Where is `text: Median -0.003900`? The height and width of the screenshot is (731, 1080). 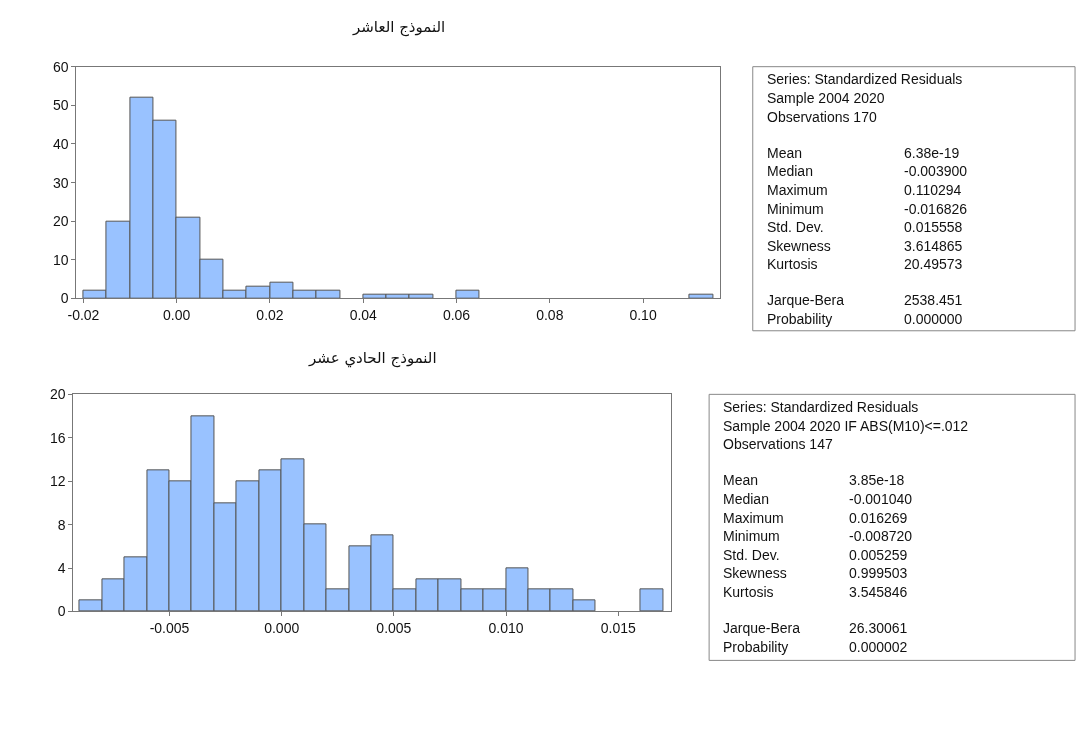 text: Median -0.003900 is located at coordinates (867, 171).